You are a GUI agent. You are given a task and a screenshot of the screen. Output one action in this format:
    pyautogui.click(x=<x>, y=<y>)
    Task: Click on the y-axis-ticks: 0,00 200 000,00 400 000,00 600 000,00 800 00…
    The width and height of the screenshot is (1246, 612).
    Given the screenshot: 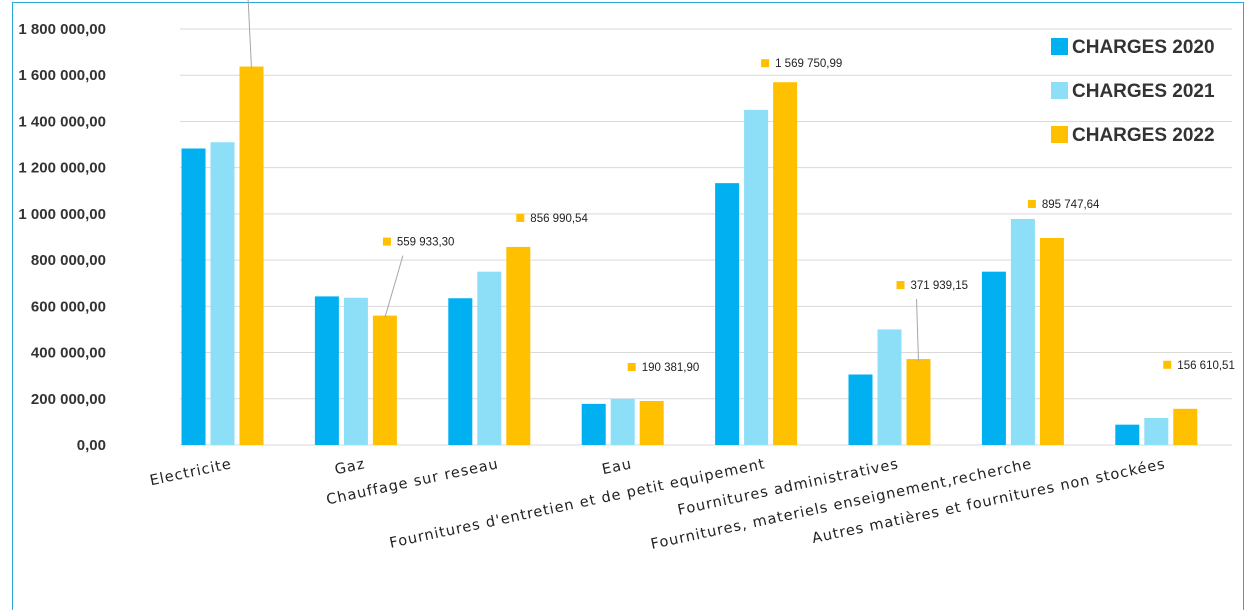 What is the action you would take?
    pyautogui.click(x=62, y=237)
    